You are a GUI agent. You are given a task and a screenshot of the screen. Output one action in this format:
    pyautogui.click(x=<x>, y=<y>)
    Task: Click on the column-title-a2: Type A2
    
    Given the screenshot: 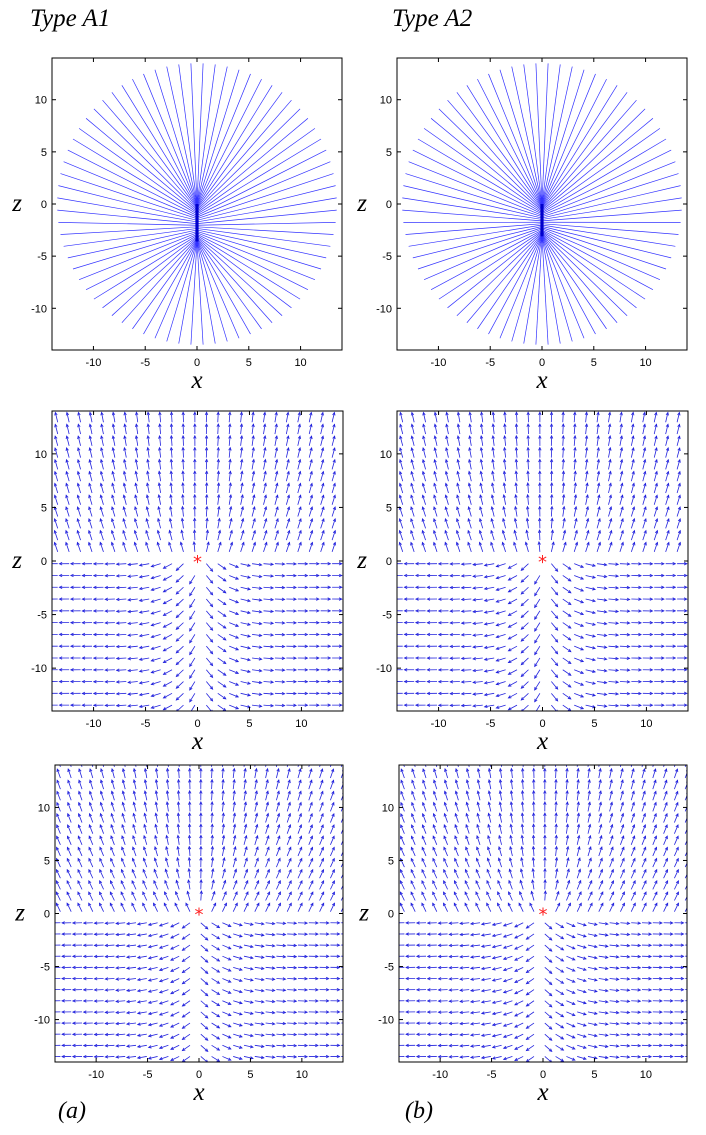 What is the action you would take?
    pyautogui.click(x=432, y=18)
    